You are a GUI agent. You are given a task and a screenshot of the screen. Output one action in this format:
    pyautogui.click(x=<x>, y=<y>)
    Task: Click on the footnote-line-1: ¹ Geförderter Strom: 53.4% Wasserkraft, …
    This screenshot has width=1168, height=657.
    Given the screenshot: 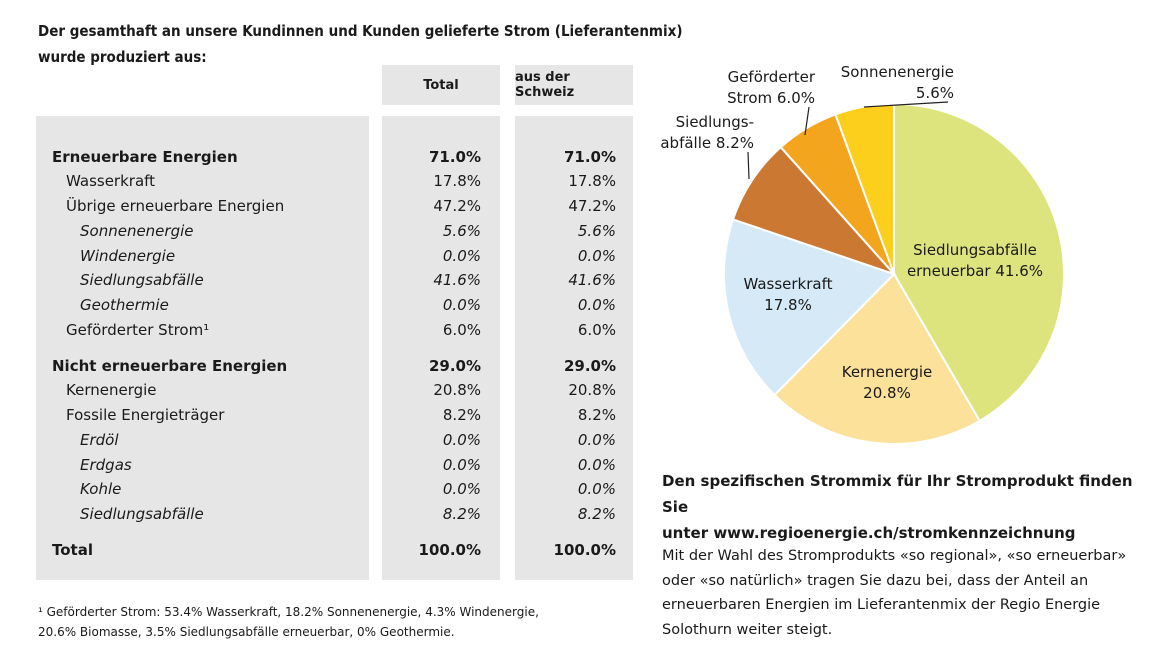 What is the action you would take?
    pyautogui.click(x=288, y=612)
    